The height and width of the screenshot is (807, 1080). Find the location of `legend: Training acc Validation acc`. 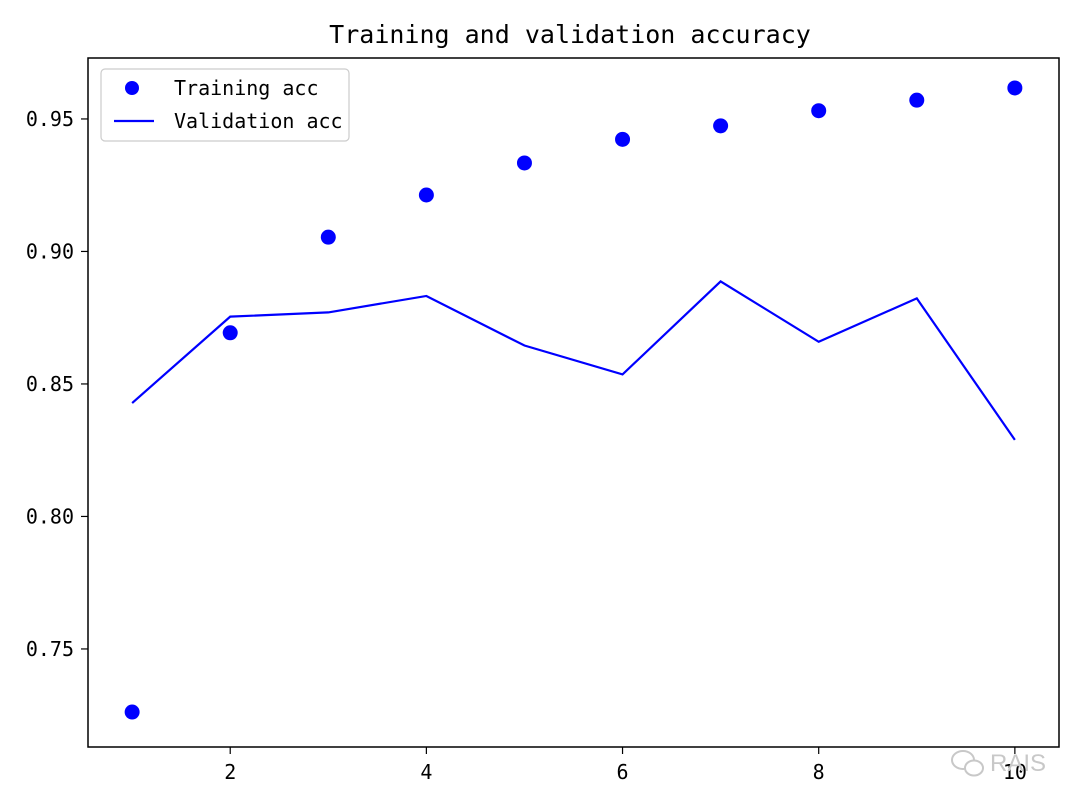

legend: Training acc Validation acc is located at coordinates (225, 105).